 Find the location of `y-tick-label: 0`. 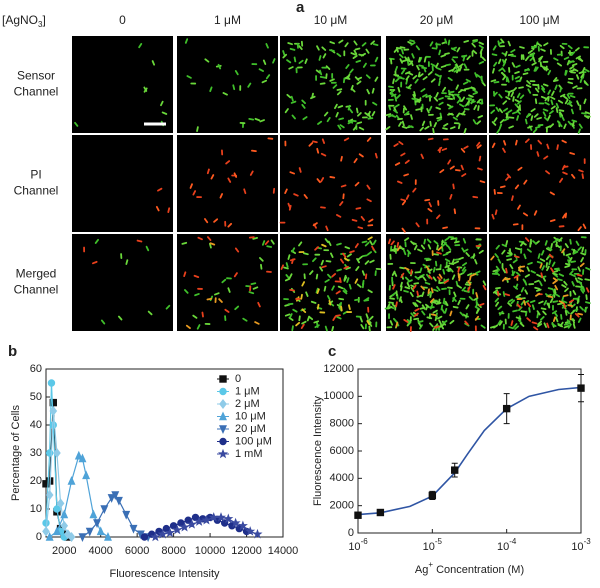

y-tick-label: 0 is located at coordinates (39, 537).